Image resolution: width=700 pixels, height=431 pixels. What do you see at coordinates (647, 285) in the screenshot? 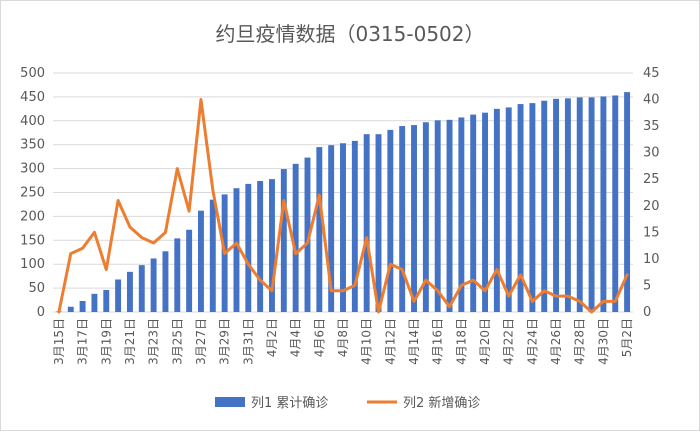
I see `right-axis-tick-label: 5` at bounding box center [647, 285].